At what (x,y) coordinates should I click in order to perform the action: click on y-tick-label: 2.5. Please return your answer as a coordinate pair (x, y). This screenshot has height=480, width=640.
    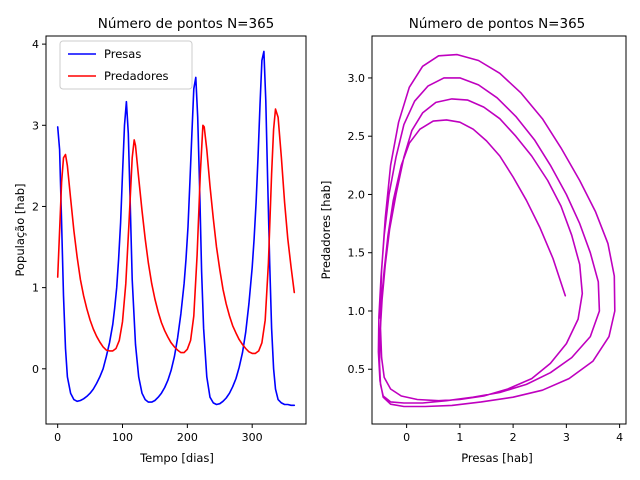
    Looking at the image, I should click on (357, 136).